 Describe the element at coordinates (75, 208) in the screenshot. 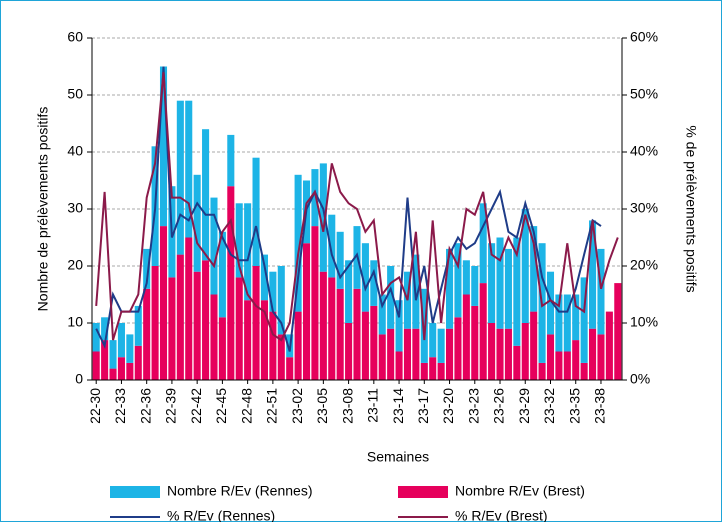

I see `y-tick-label: 30` at that location.